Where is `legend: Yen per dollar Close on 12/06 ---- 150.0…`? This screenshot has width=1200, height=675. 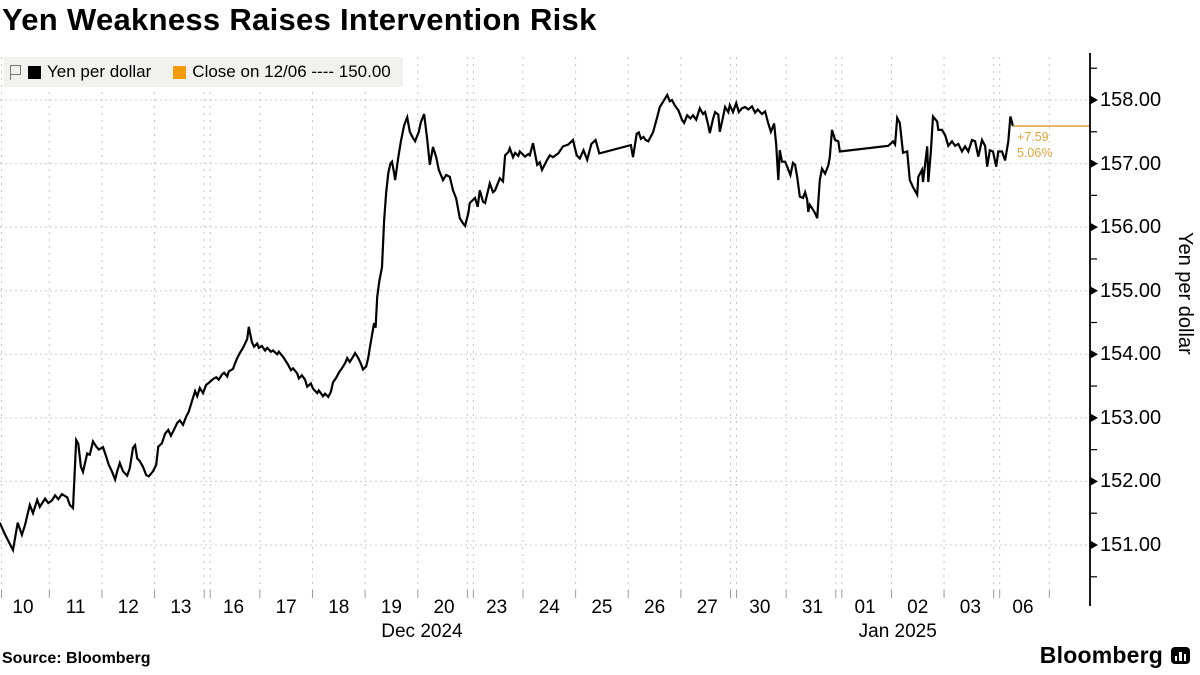 legend: Yen per dollar Close on 12/06 ---- 150.0… is located at coordinates (203, 72).